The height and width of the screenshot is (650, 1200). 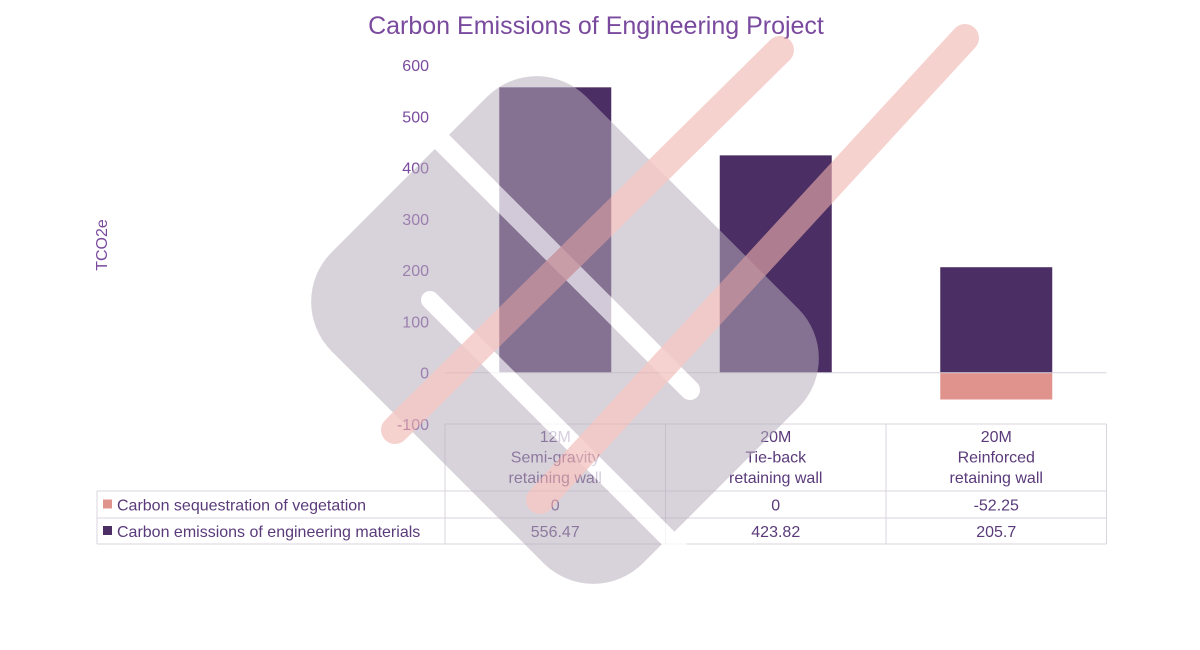 I want to click on category-label-2-line-1: Reinforced, so click(x=996, y=458).